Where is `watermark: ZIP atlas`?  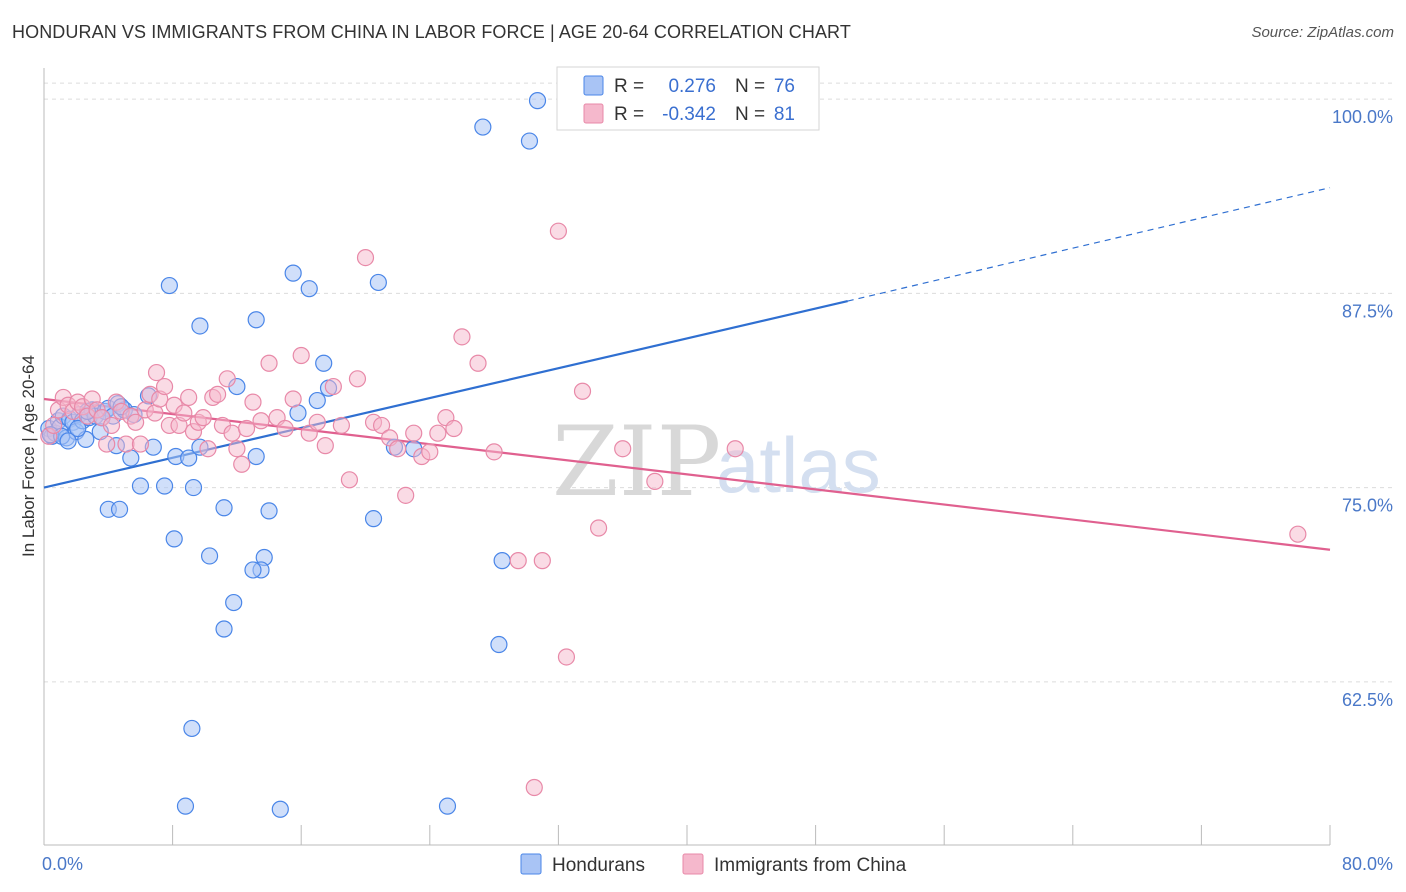 watermark: ZIP atlas is located at coordinates (716, 462).